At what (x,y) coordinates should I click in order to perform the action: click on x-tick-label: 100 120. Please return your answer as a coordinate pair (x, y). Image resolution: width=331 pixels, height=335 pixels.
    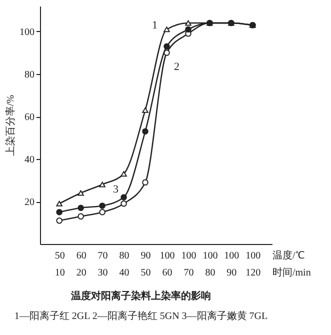
    Looking at the image, I should click on (253, 264).